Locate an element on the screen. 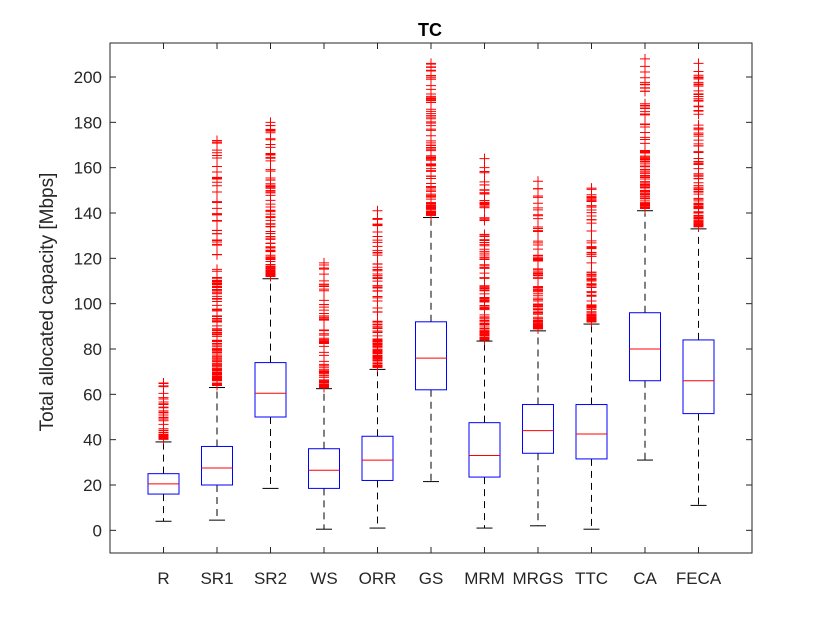  box-group-sr2 is located at coordinates (270, 303).